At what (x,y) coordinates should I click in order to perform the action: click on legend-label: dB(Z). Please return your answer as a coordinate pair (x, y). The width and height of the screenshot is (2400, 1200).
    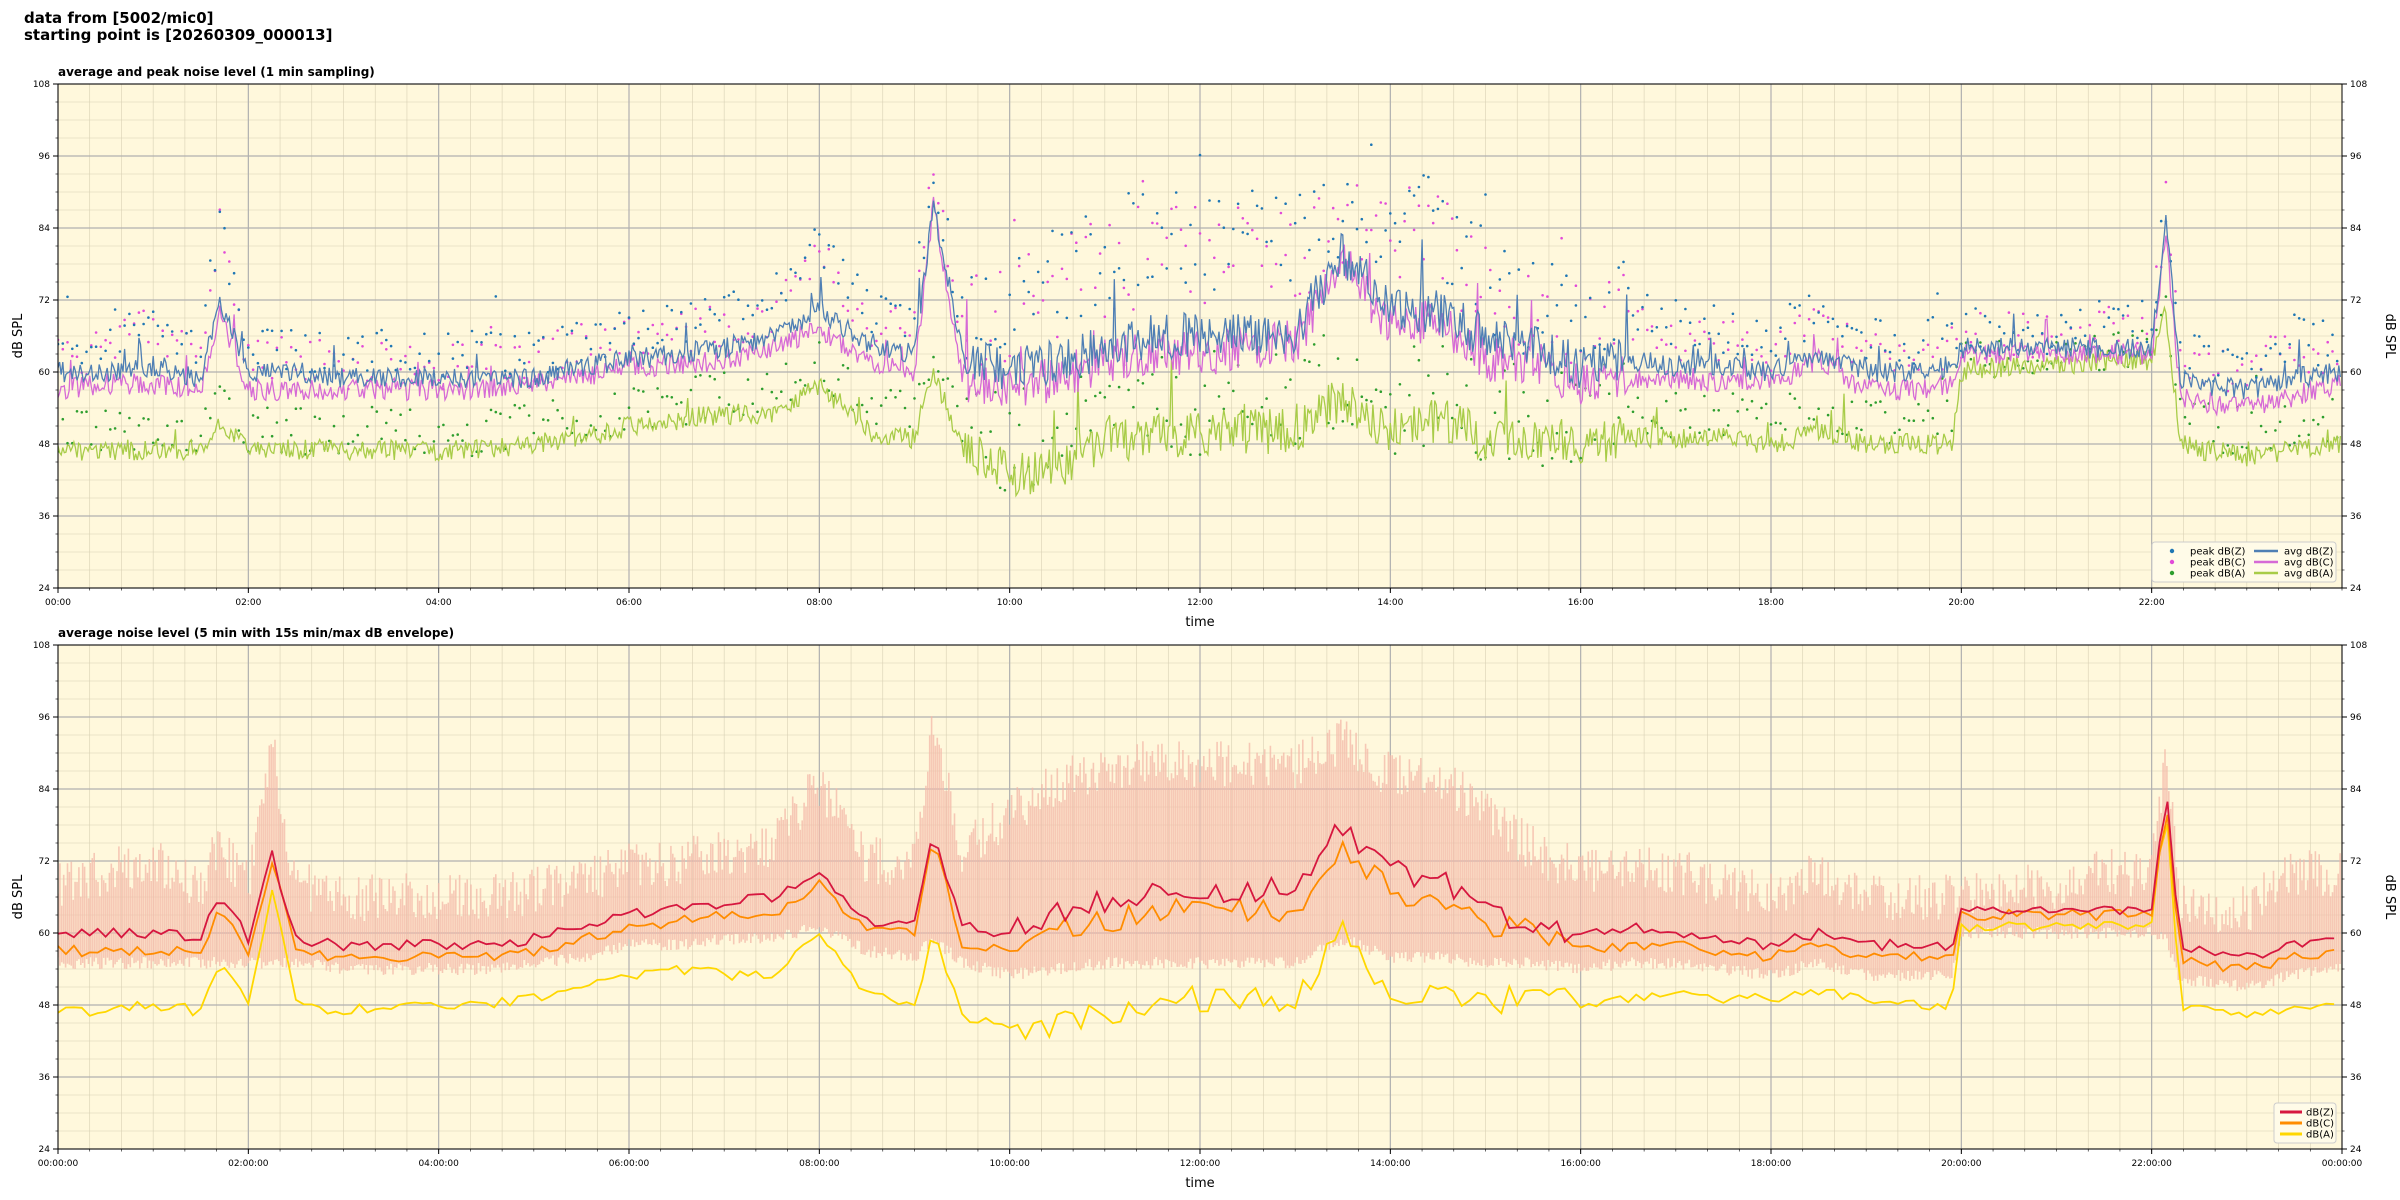
    Looking at the image, I should click on (2320, 1113).